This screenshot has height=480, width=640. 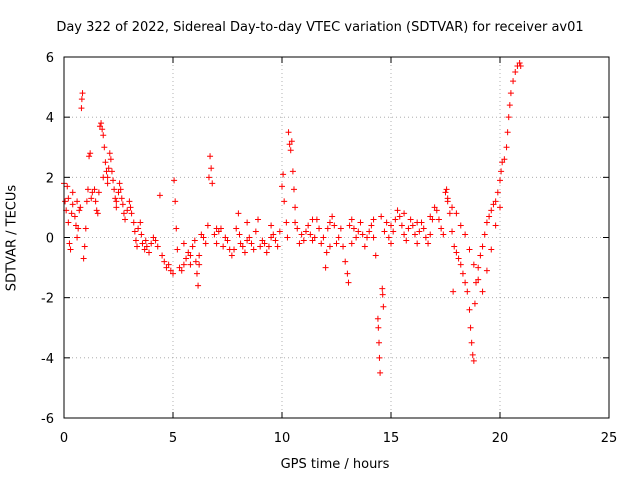 What do you see at coordinates (64, 438) in the screenshot?
I see `x-tick-label: 0` at bounding box center [64, 438].